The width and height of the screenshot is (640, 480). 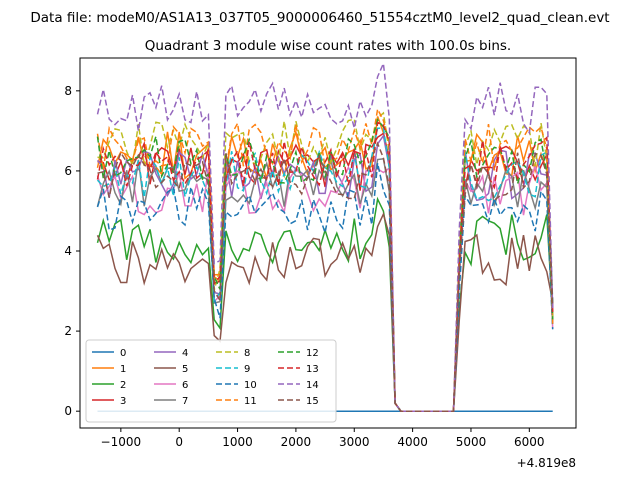 I want to click on y-tick-label: 6, so click(x=68, y=171).